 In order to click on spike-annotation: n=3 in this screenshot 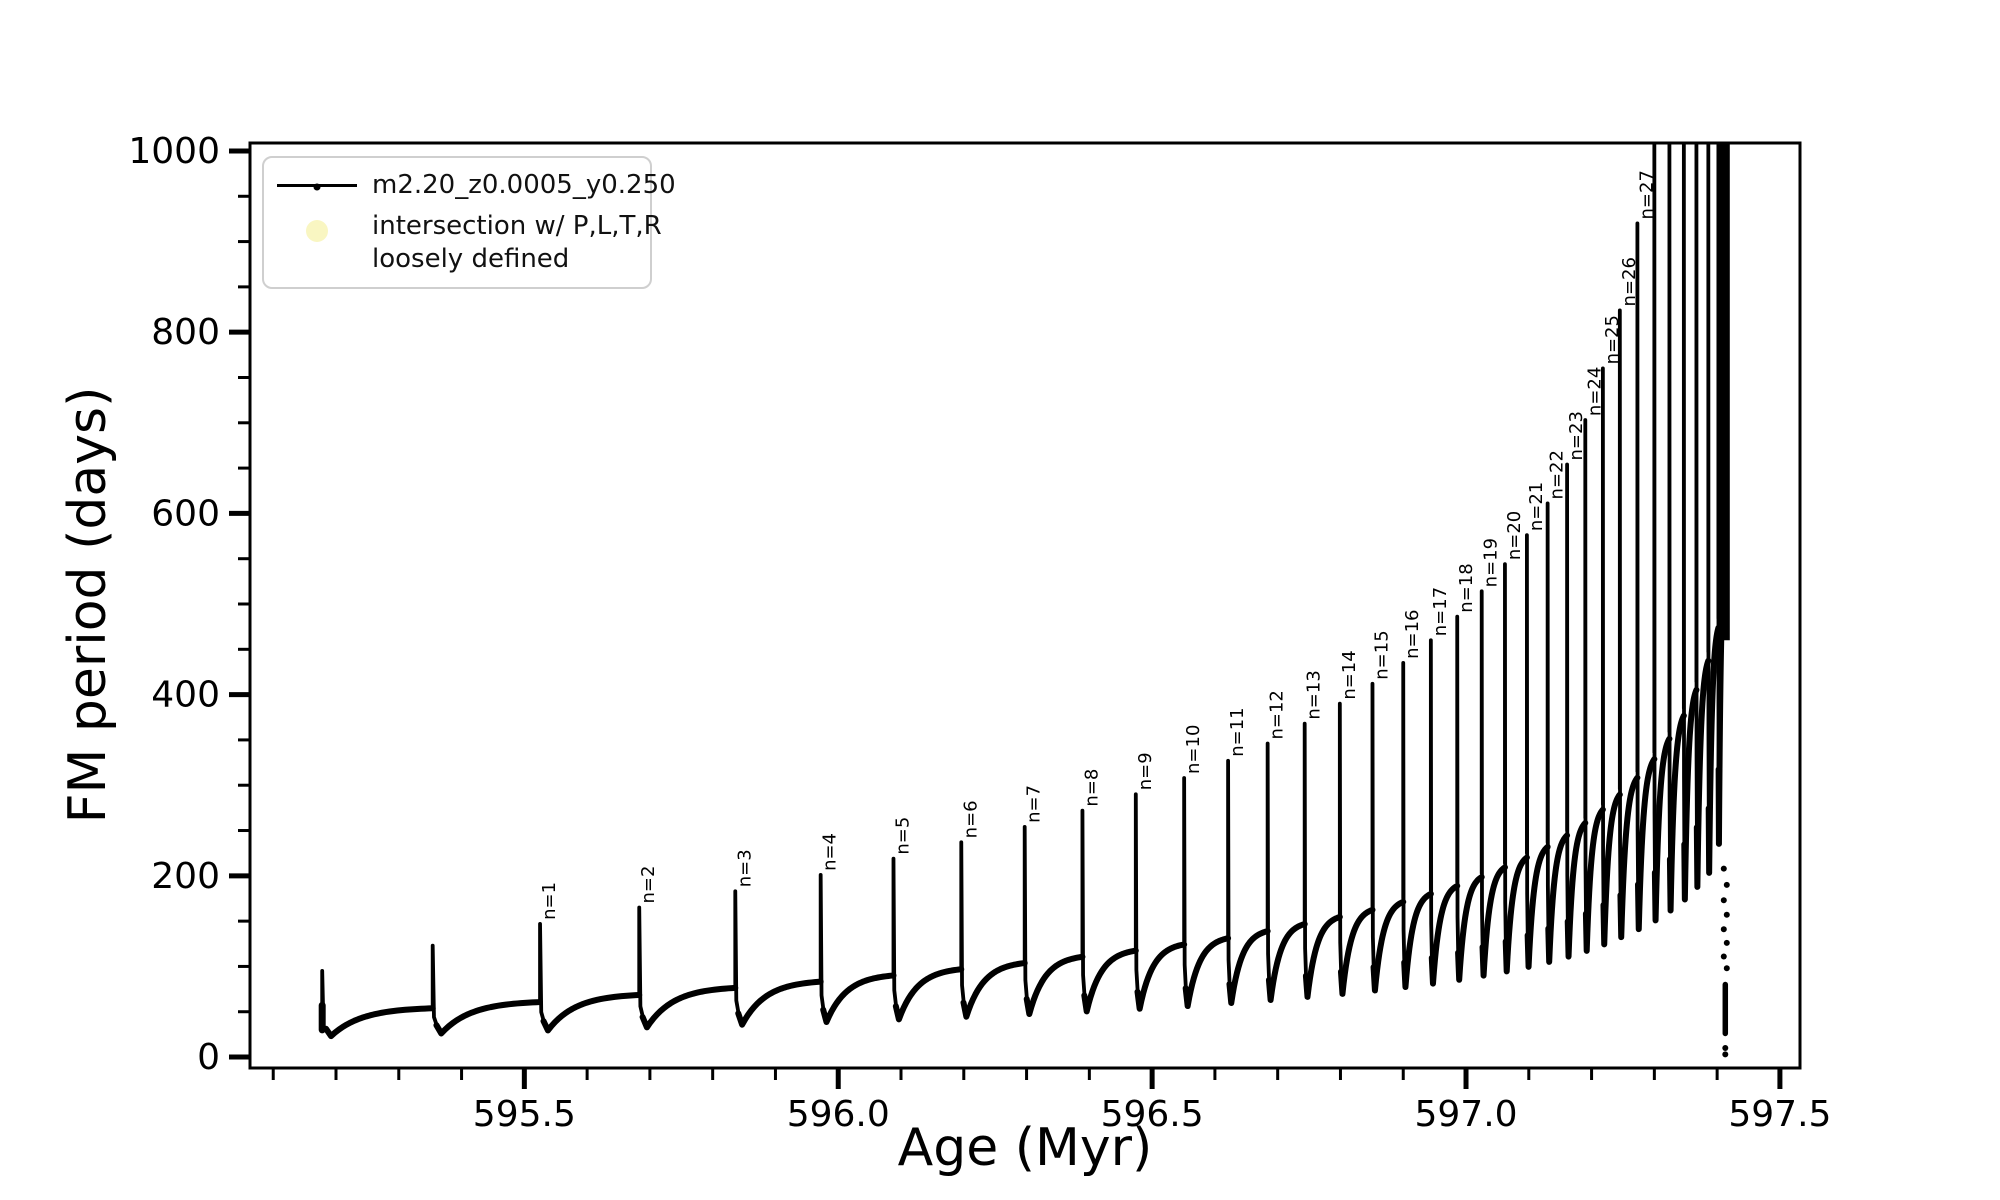, I will do `click(744, 868)`.